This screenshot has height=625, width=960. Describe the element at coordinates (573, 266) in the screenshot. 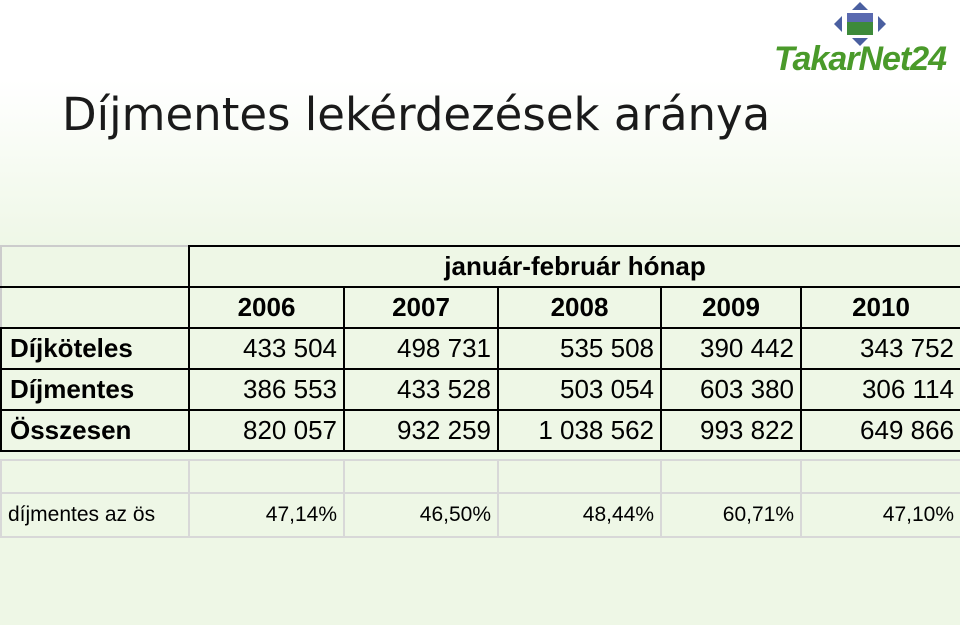

I see `period-header: január-február hónap` at that location.